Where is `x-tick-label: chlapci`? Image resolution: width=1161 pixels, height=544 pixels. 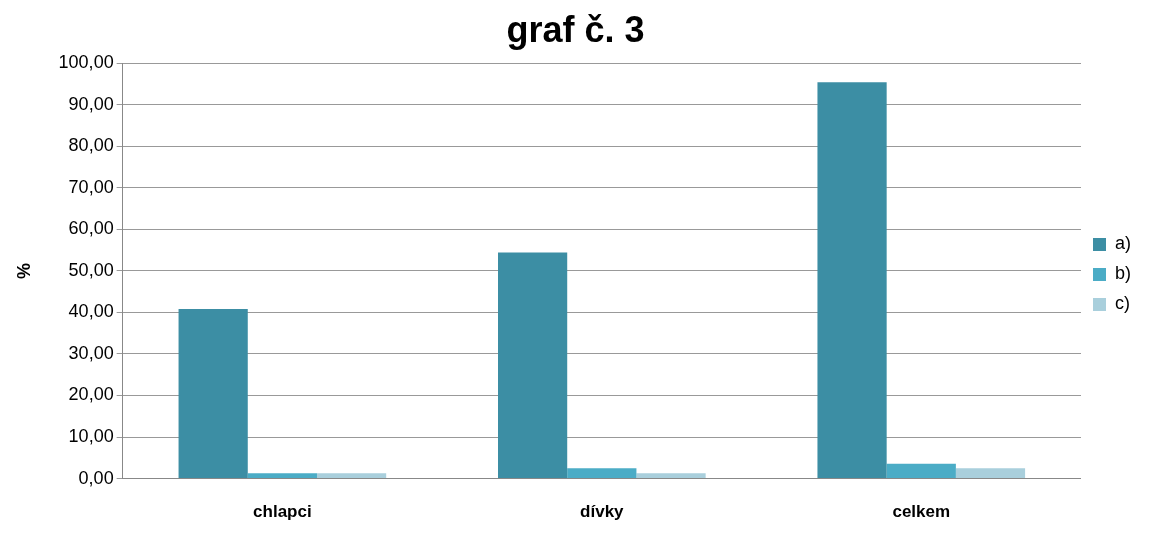 x-tick-label: chlapci is located at coordinates (282, 512).